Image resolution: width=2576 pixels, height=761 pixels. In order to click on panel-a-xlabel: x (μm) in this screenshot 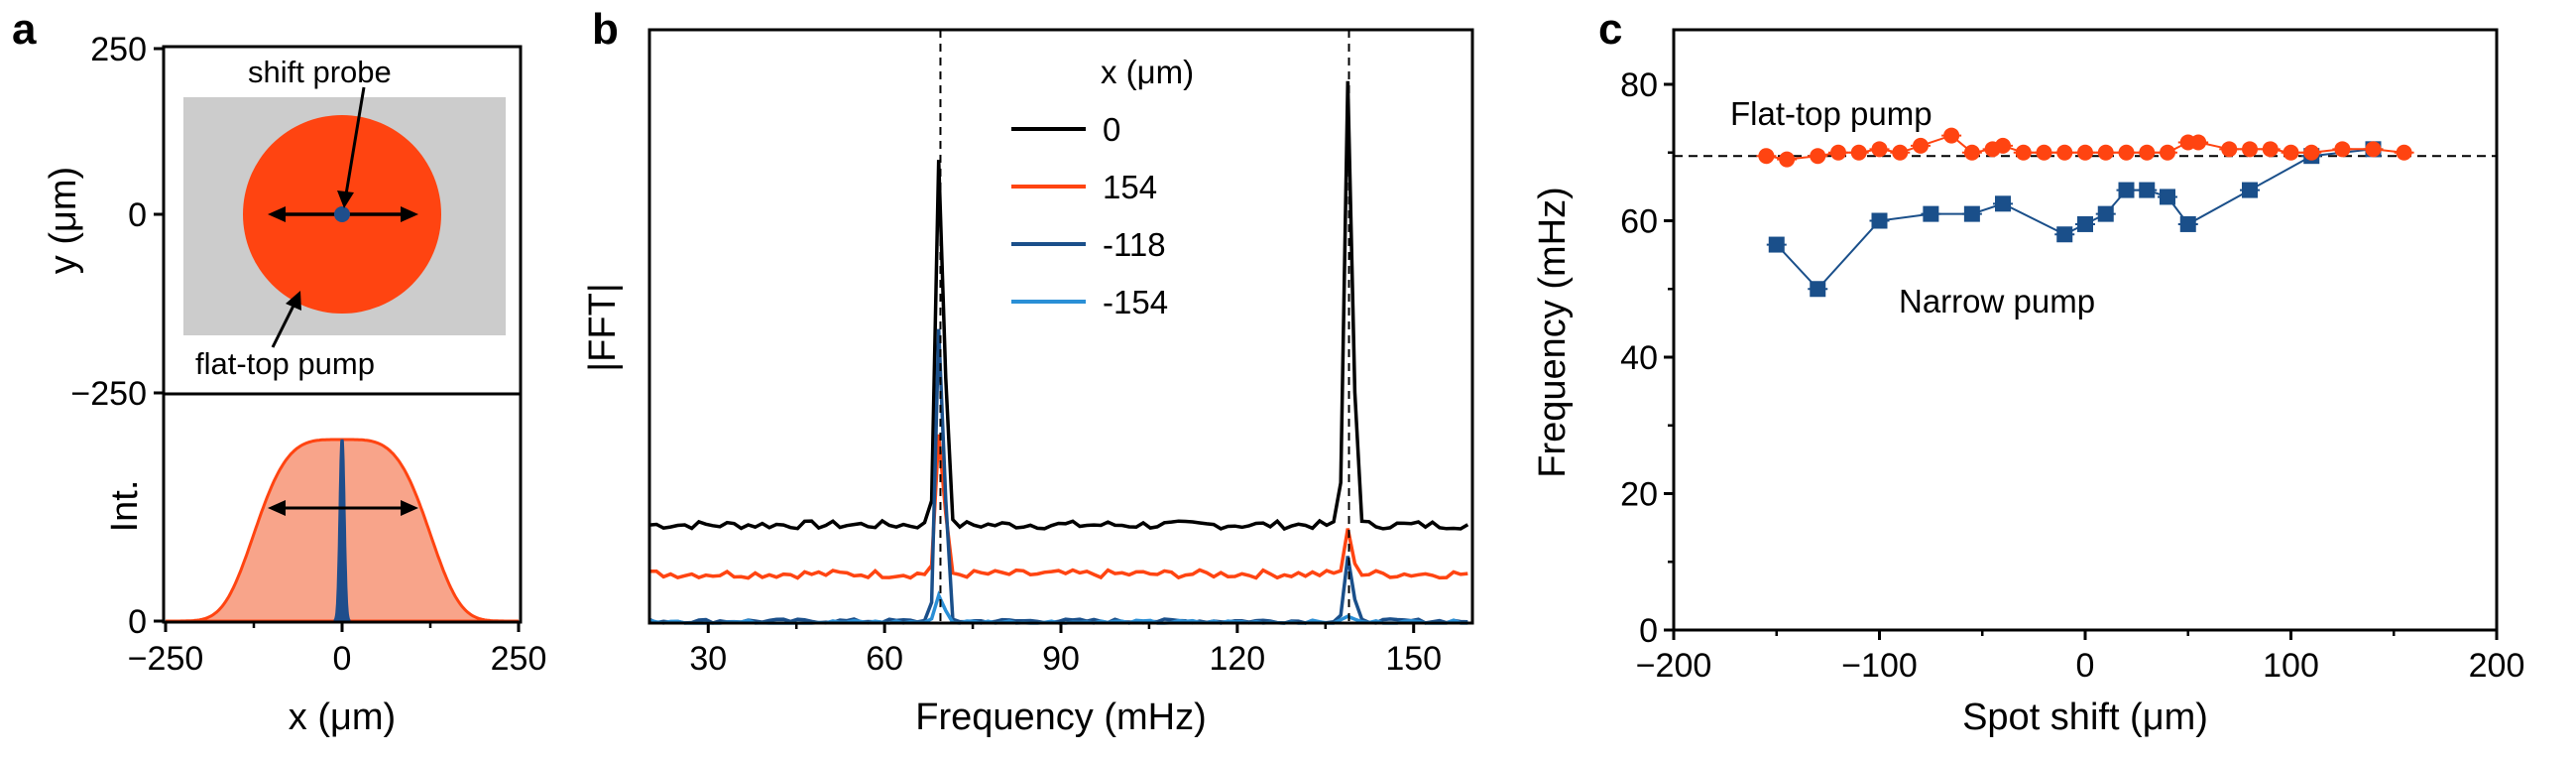, I will do `click(342, 717)`.